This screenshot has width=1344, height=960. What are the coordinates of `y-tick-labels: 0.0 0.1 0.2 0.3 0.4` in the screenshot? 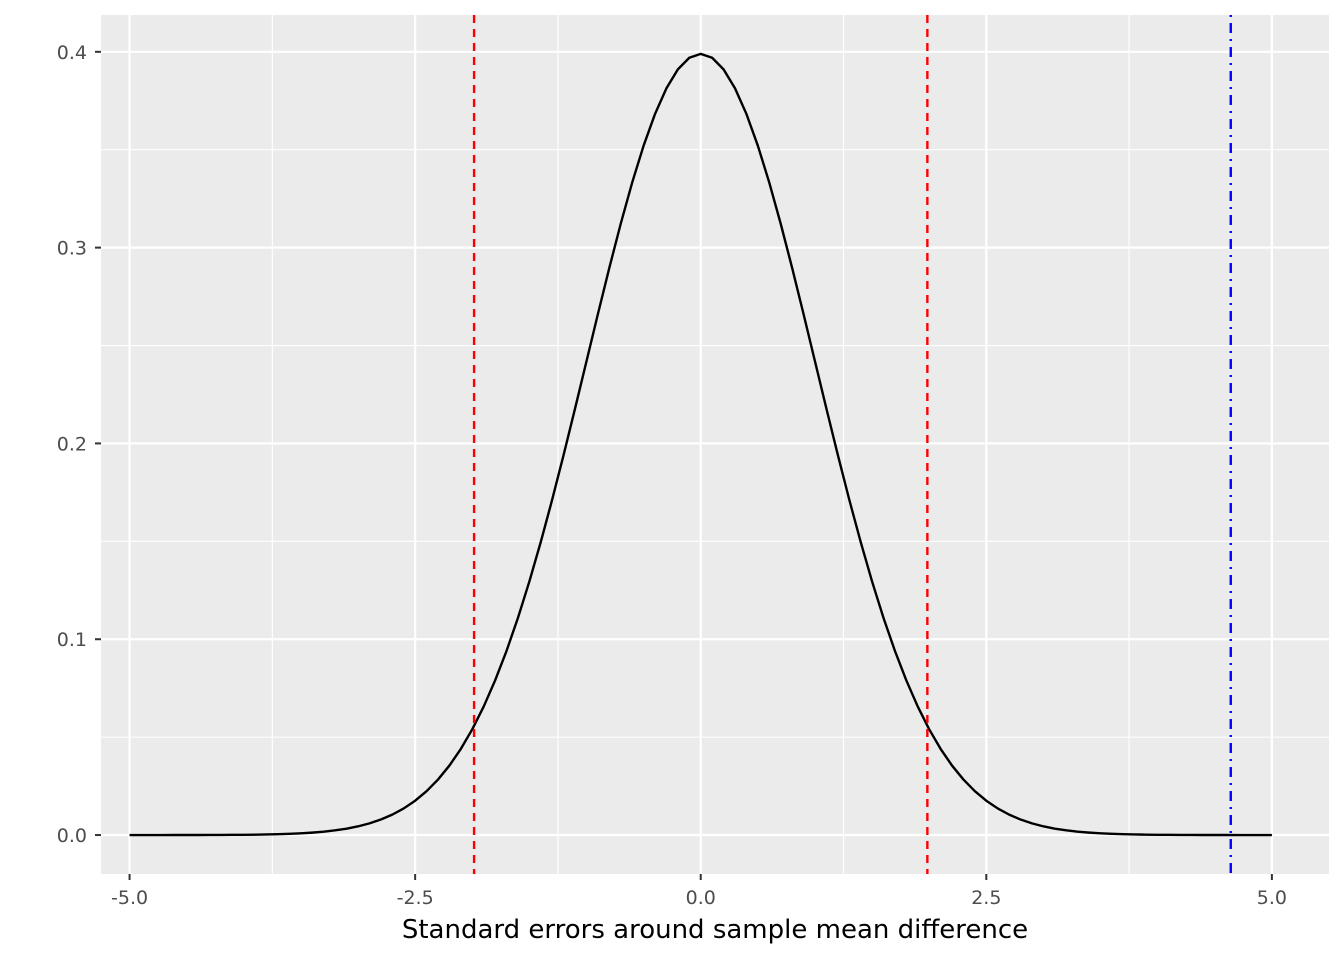 It's located at (72, 444).